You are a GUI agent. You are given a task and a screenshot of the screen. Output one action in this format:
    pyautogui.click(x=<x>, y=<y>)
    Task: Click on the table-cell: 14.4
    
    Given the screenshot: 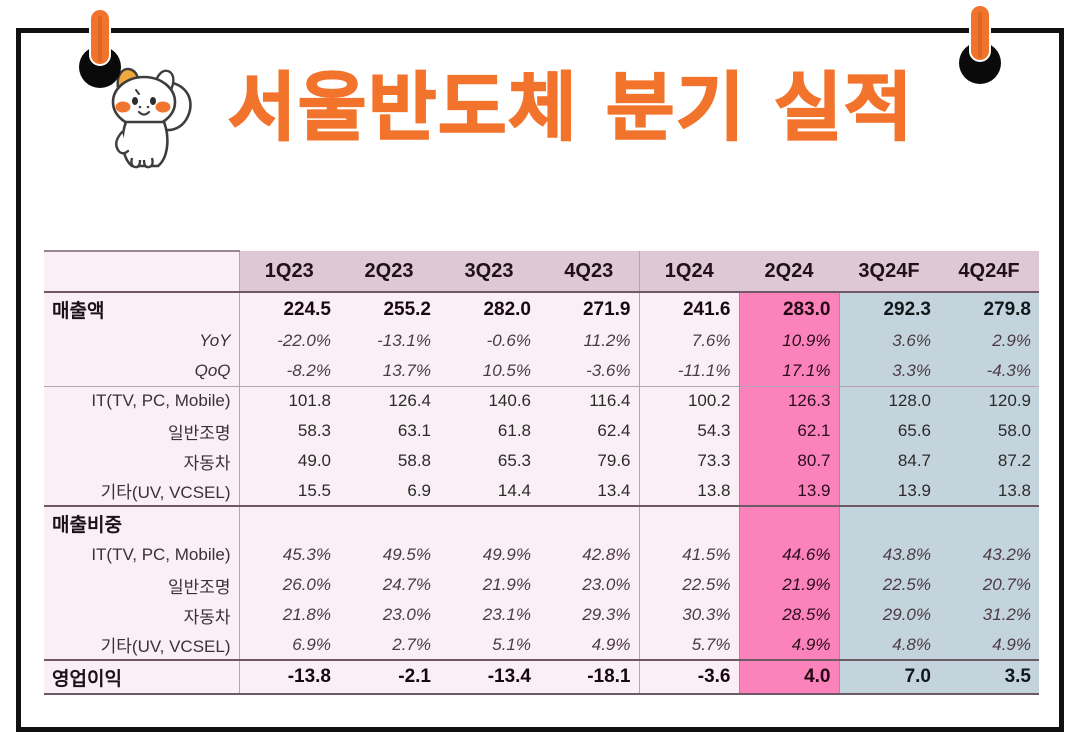 What is the action you would take?
    pyautogui.click(x=489, y=491)
    